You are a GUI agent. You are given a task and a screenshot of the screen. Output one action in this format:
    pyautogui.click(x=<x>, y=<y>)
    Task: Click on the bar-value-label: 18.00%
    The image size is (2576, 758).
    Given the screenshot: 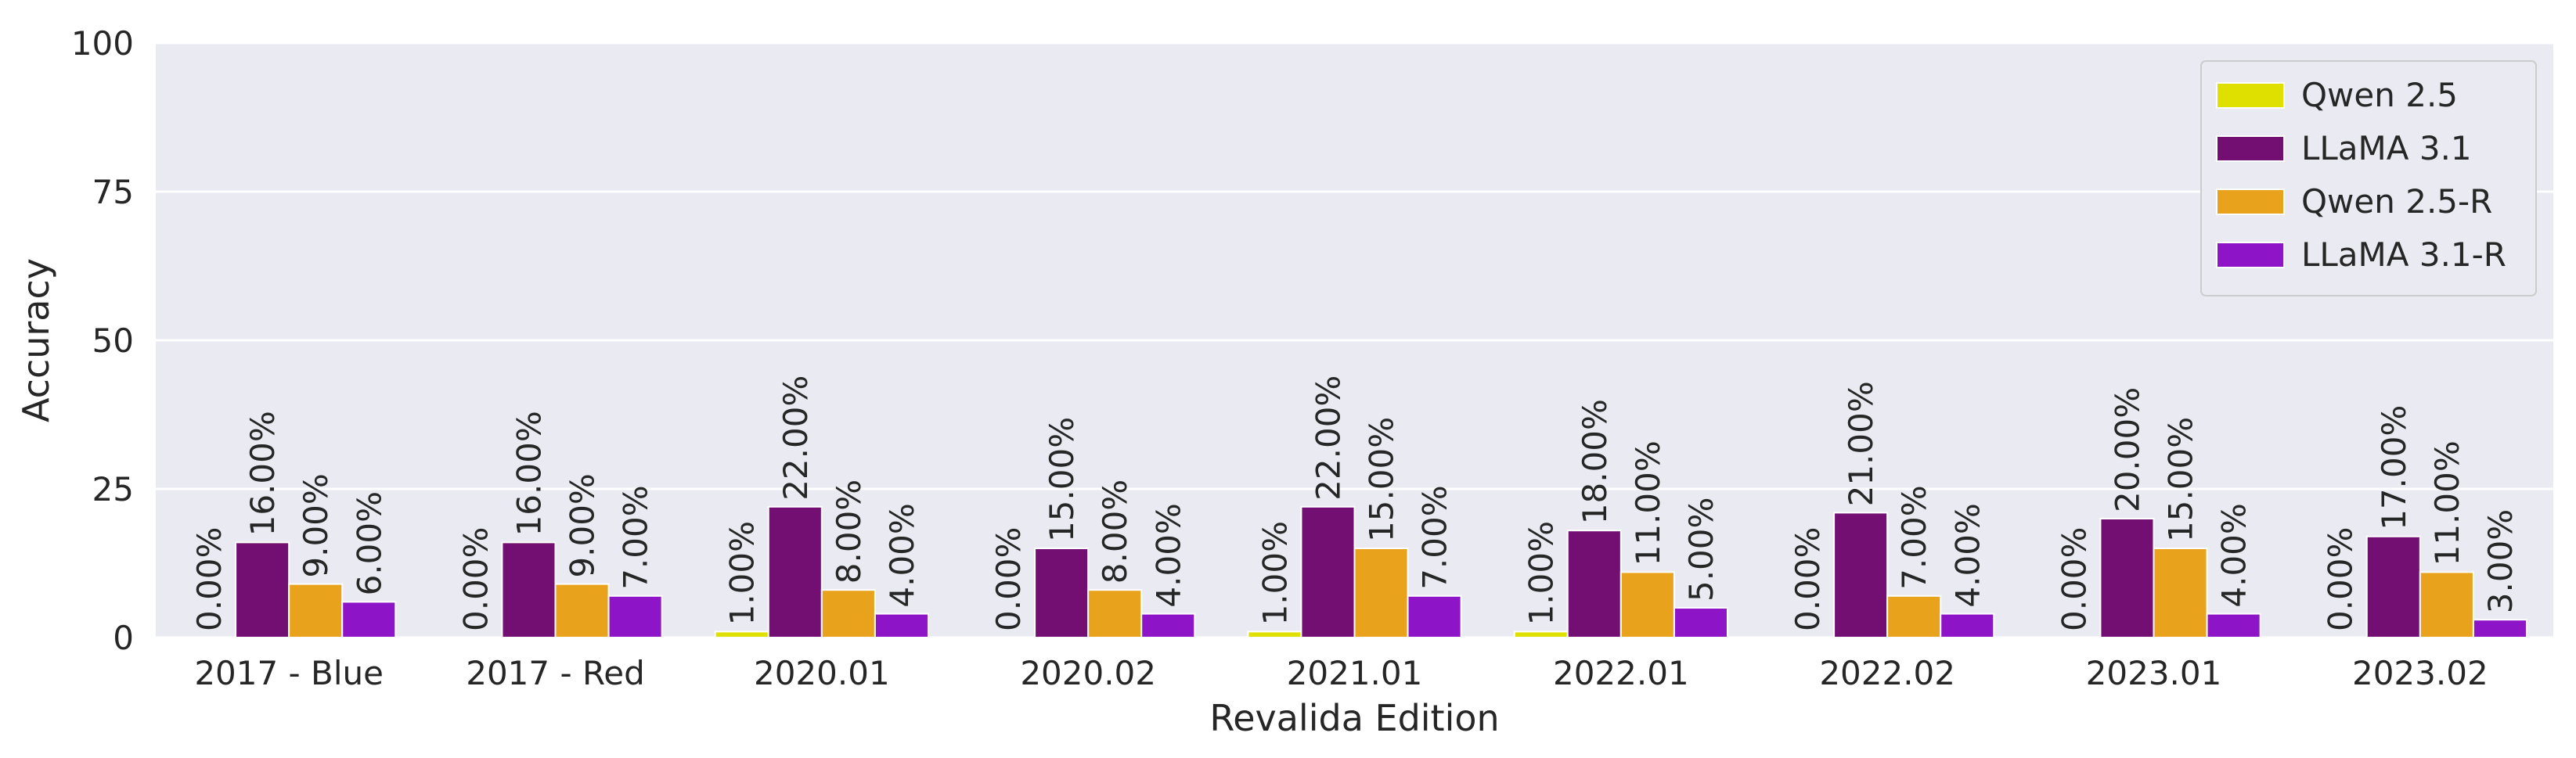 What is the action you would take?
    pyautogui.click(x=1595, y=461)
    